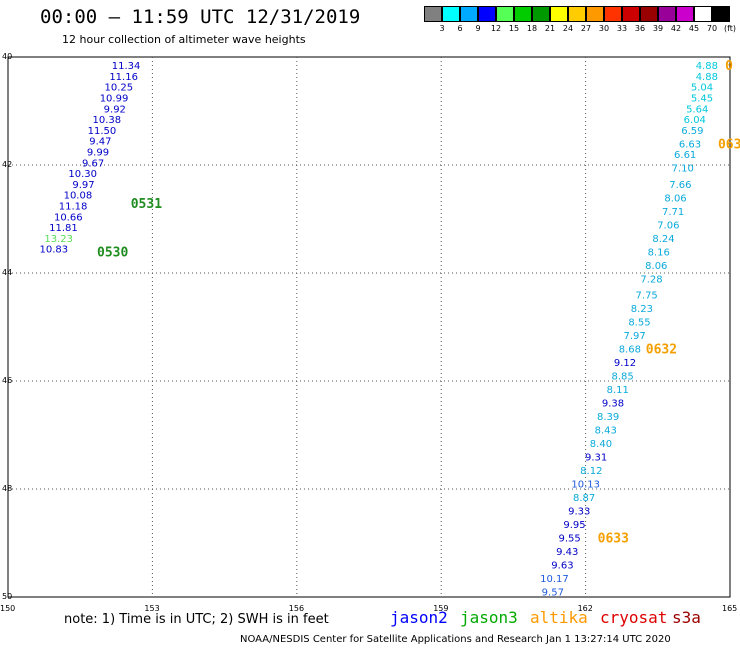 The height and width of the screenshot is (650, 740). I want to click on latitude-tick-label: 48, so click(7, 488).